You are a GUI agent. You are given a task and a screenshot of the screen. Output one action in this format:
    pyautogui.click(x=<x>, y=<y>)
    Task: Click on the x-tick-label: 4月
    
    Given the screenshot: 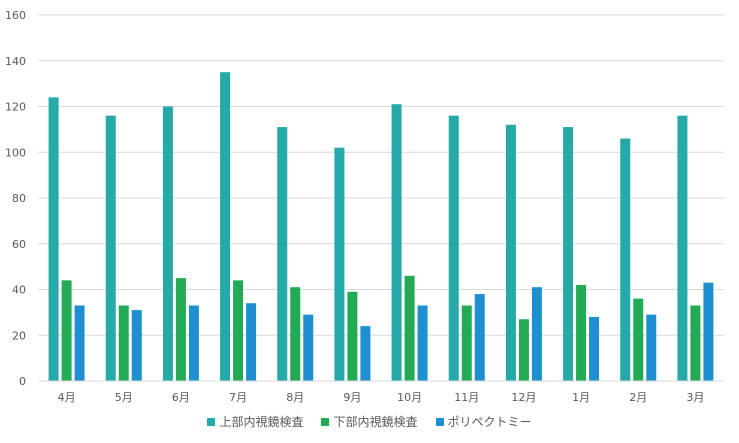 What is the action you would take?
    pyautogui.click(x=67, y=397)
    